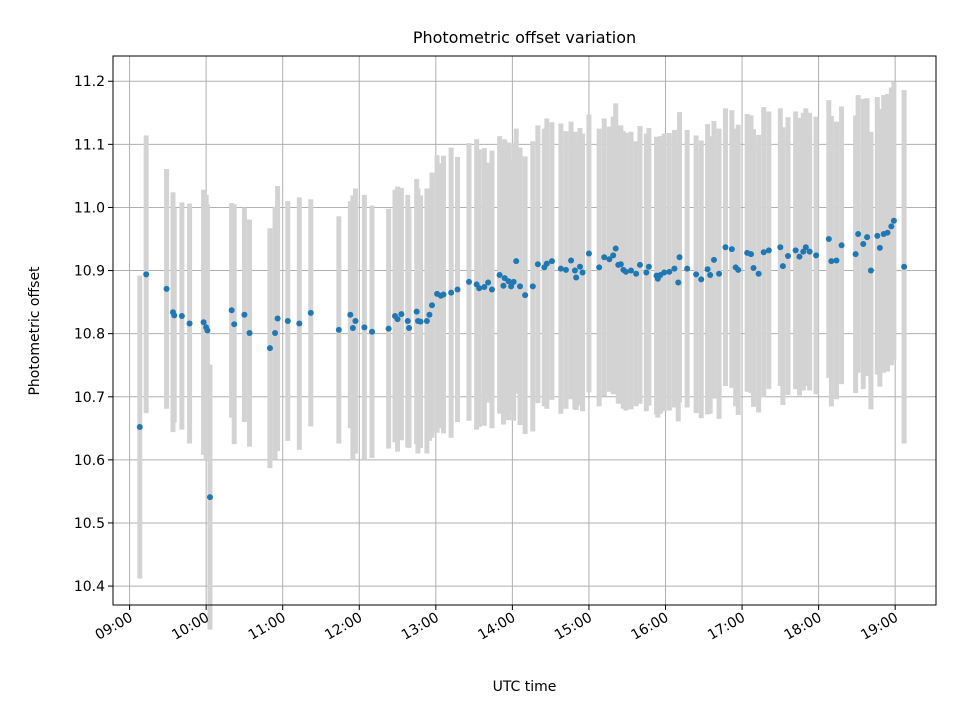 The width and height of the screenshot is (960, 720). What do you see at coordinates (89, 208) in the screenshot?
I see `y-tick-label: 11.0` at bounding box center [89, 208].